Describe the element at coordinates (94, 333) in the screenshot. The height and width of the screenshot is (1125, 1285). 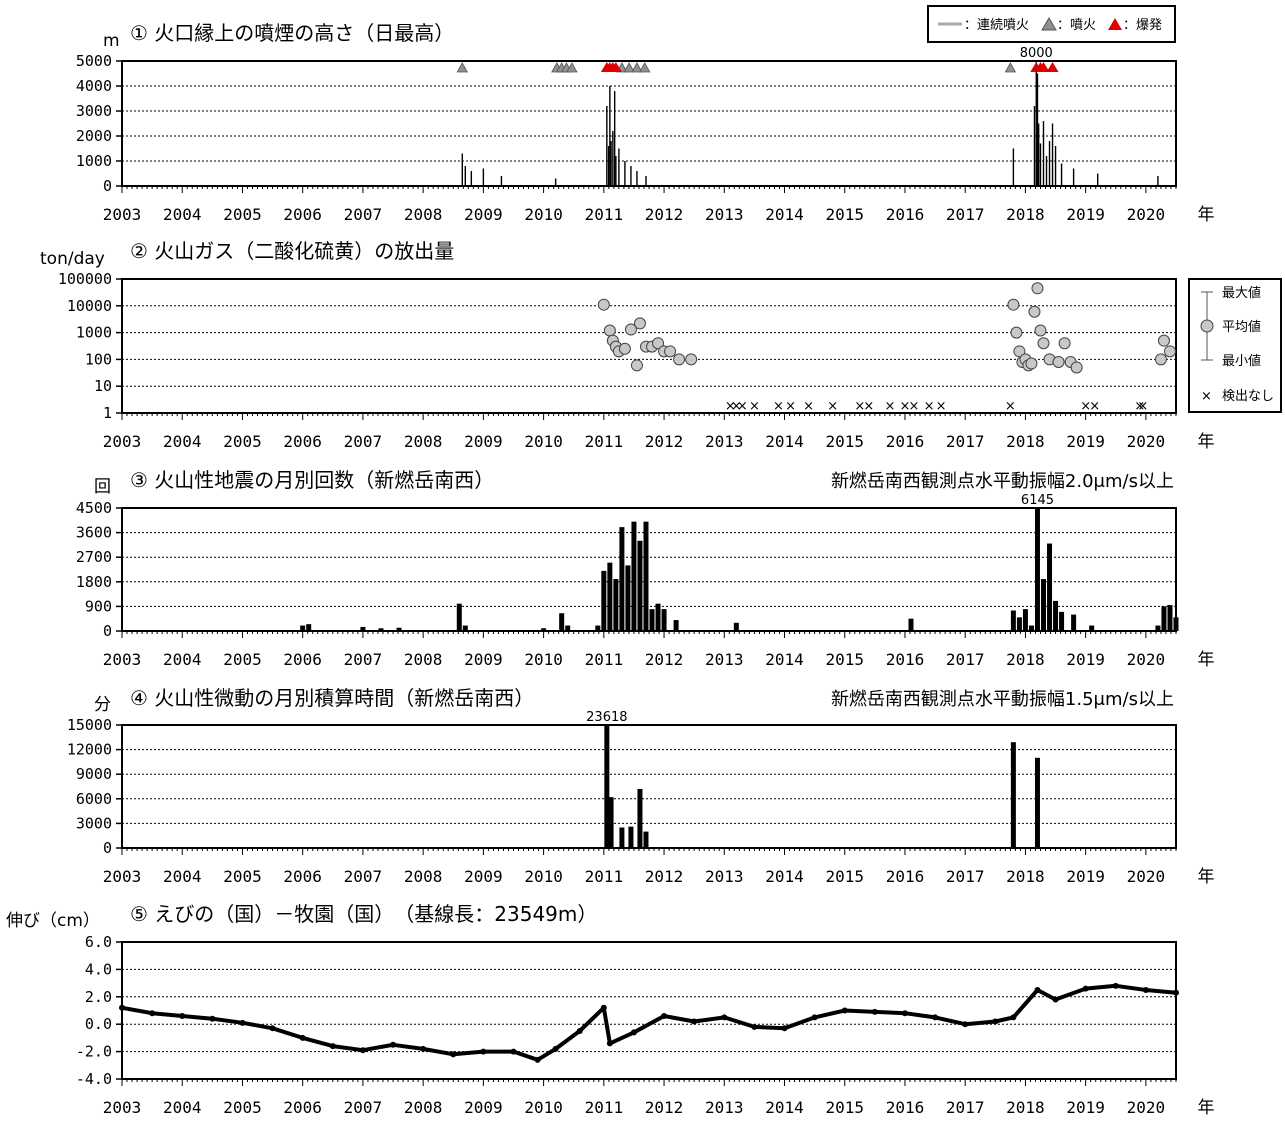
I see `y-tick-label: 1000` at that location.